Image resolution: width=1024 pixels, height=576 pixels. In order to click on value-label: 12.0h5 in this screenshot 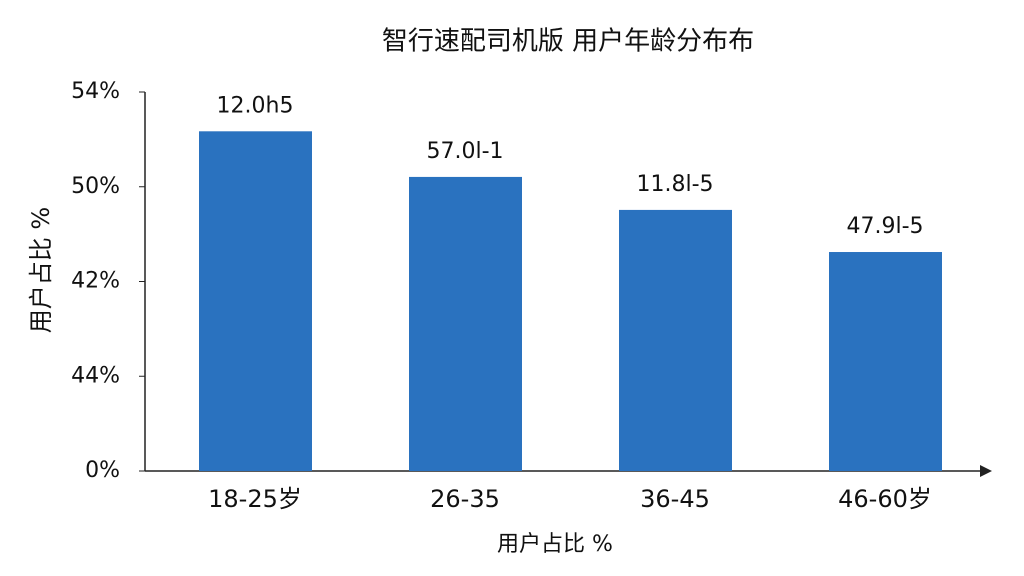, I will do `click(255, 105)`.